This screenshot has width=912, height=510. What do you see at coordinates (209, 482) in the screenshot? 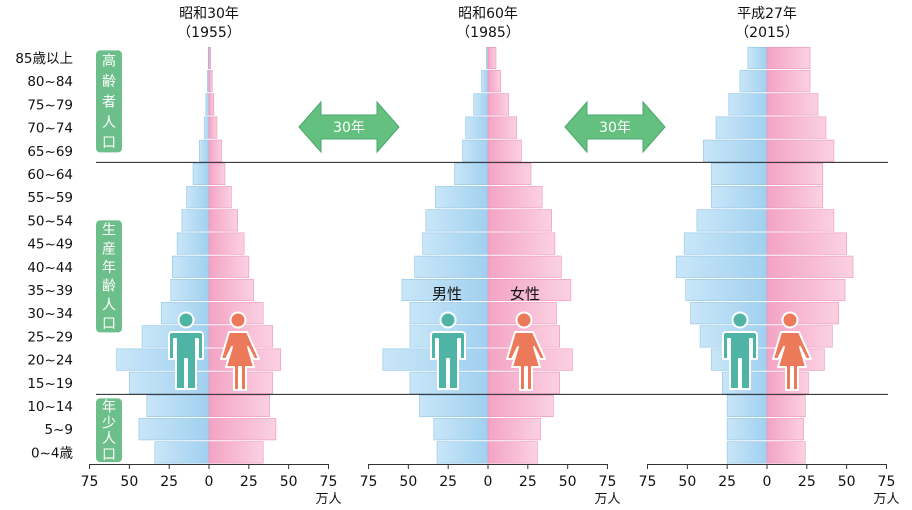
I see `x-tick-label-p0-3: 0` at bounding box center [209, 482].